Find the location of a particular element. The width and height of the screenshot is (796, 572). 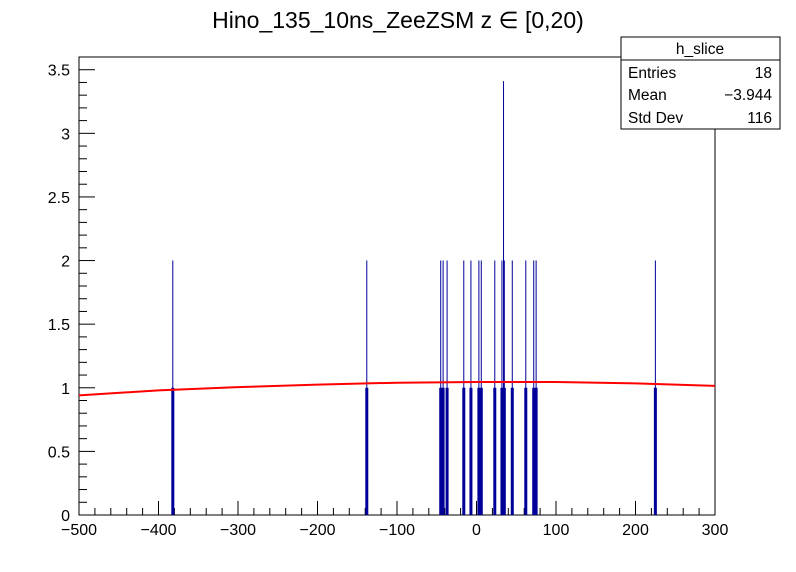

stats-box-frame is located at coordinates (700, 83).